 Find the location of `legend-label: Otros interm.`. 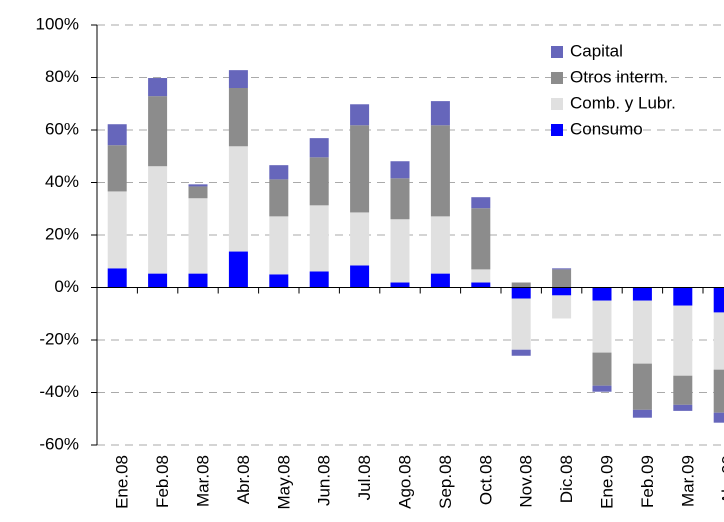

legend-label: Otros interm. is located at coordinates (619, 76).